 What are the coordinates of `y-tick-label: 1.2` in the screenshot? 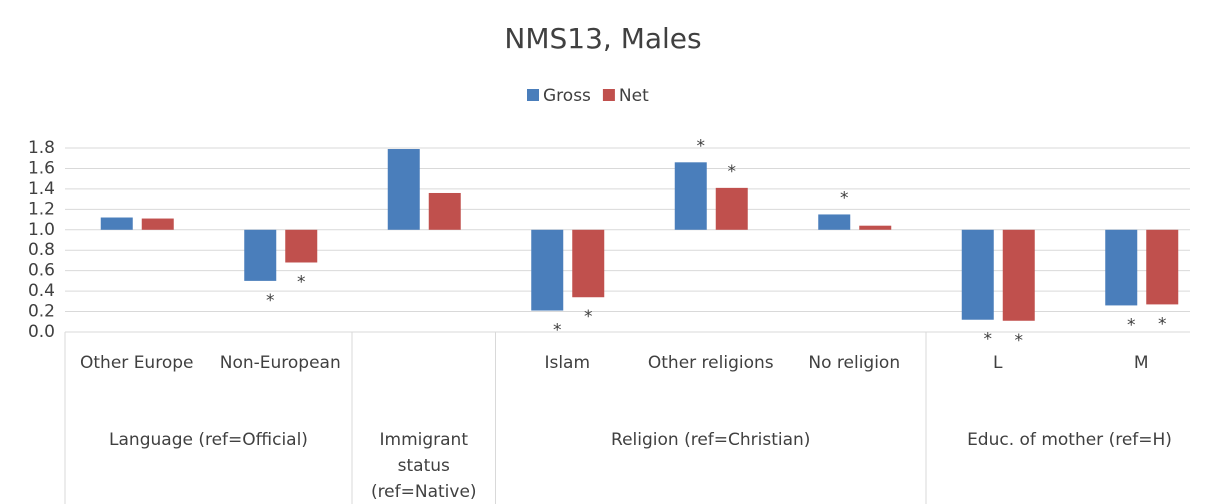 It's located at (41, 209).